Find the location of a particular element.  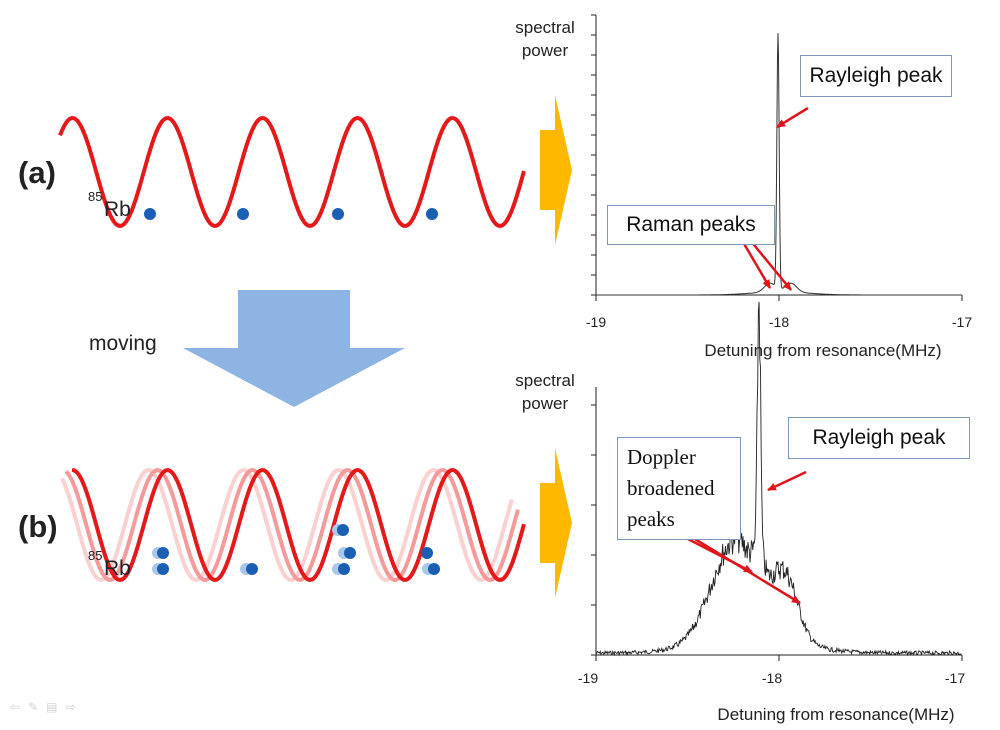

spectrum-b-y-ticks is located at coordinates (593, 530).